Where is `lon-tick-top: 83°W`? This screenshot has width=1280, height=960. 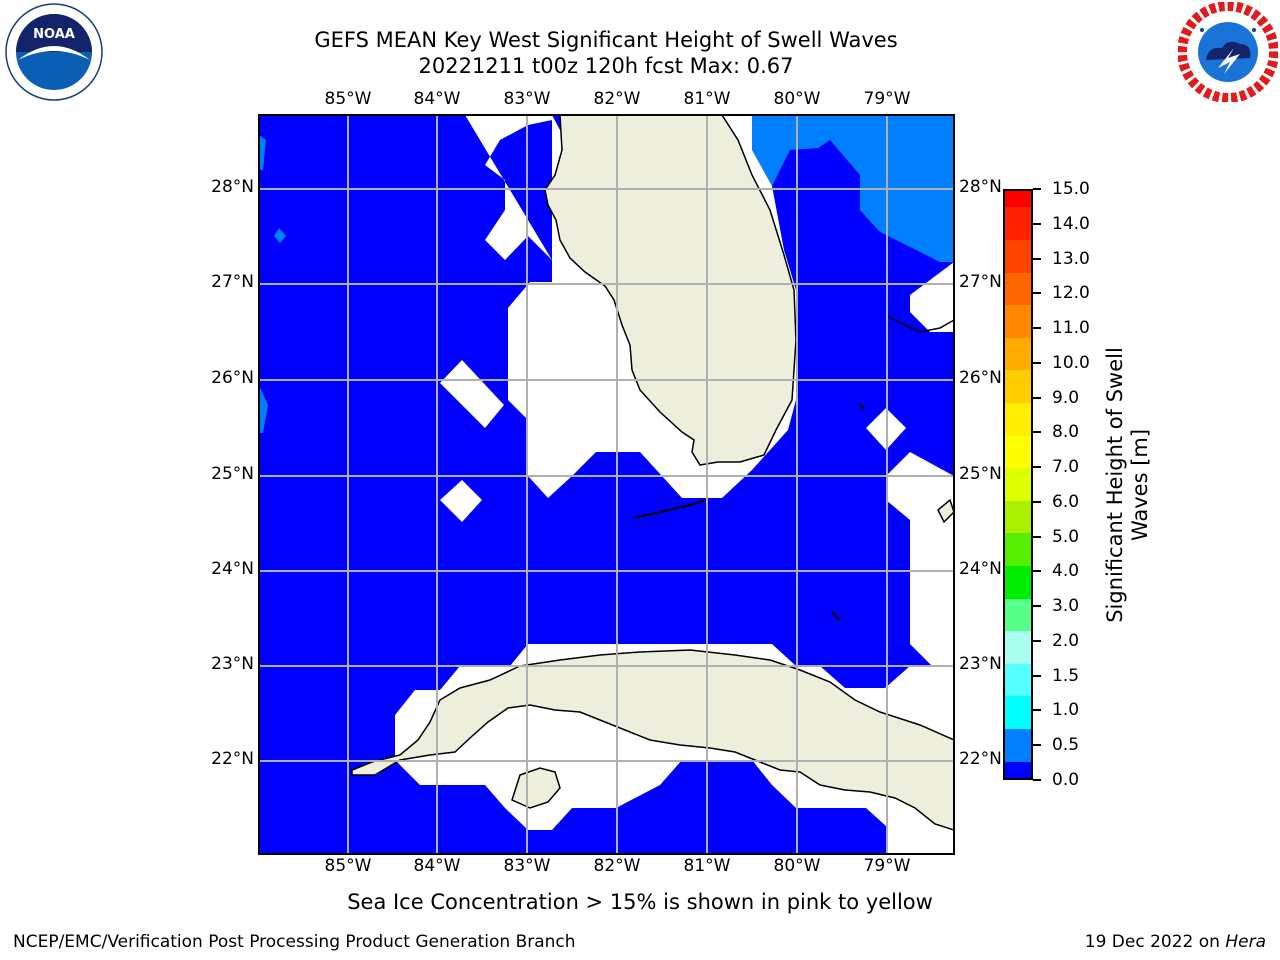
lon-tick-top: 83°W is located at coordinates (527, 99).